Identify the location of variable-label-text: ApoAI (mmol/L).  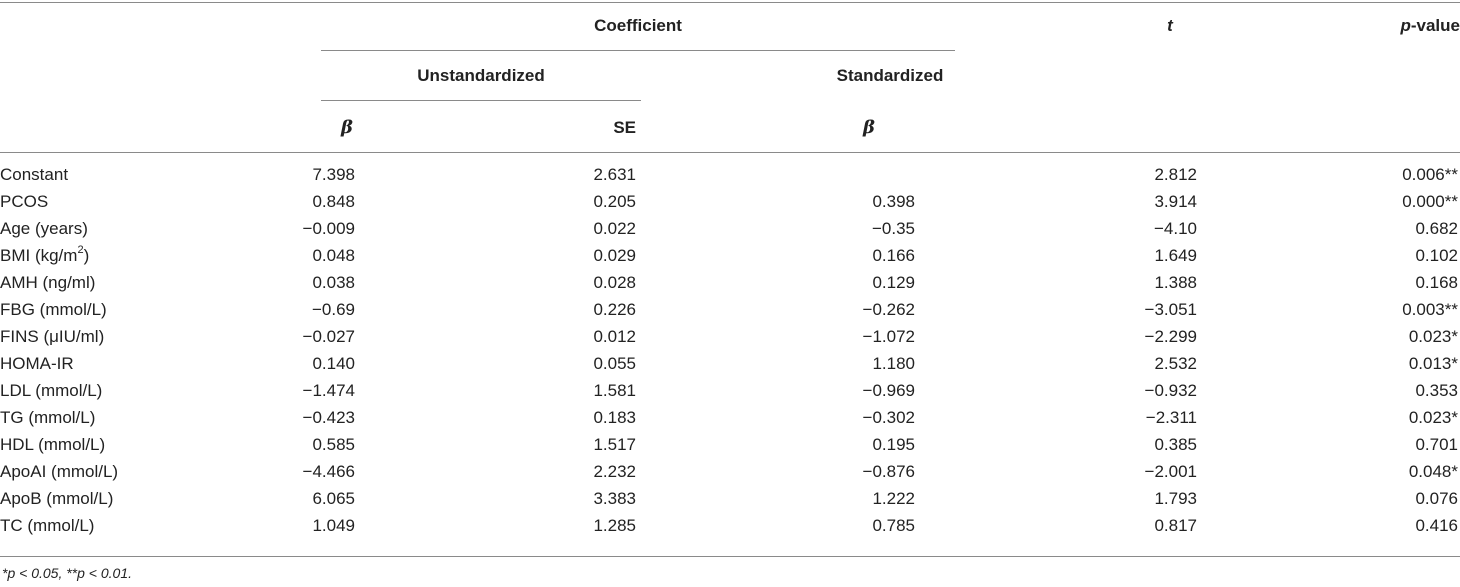
(59, 471).